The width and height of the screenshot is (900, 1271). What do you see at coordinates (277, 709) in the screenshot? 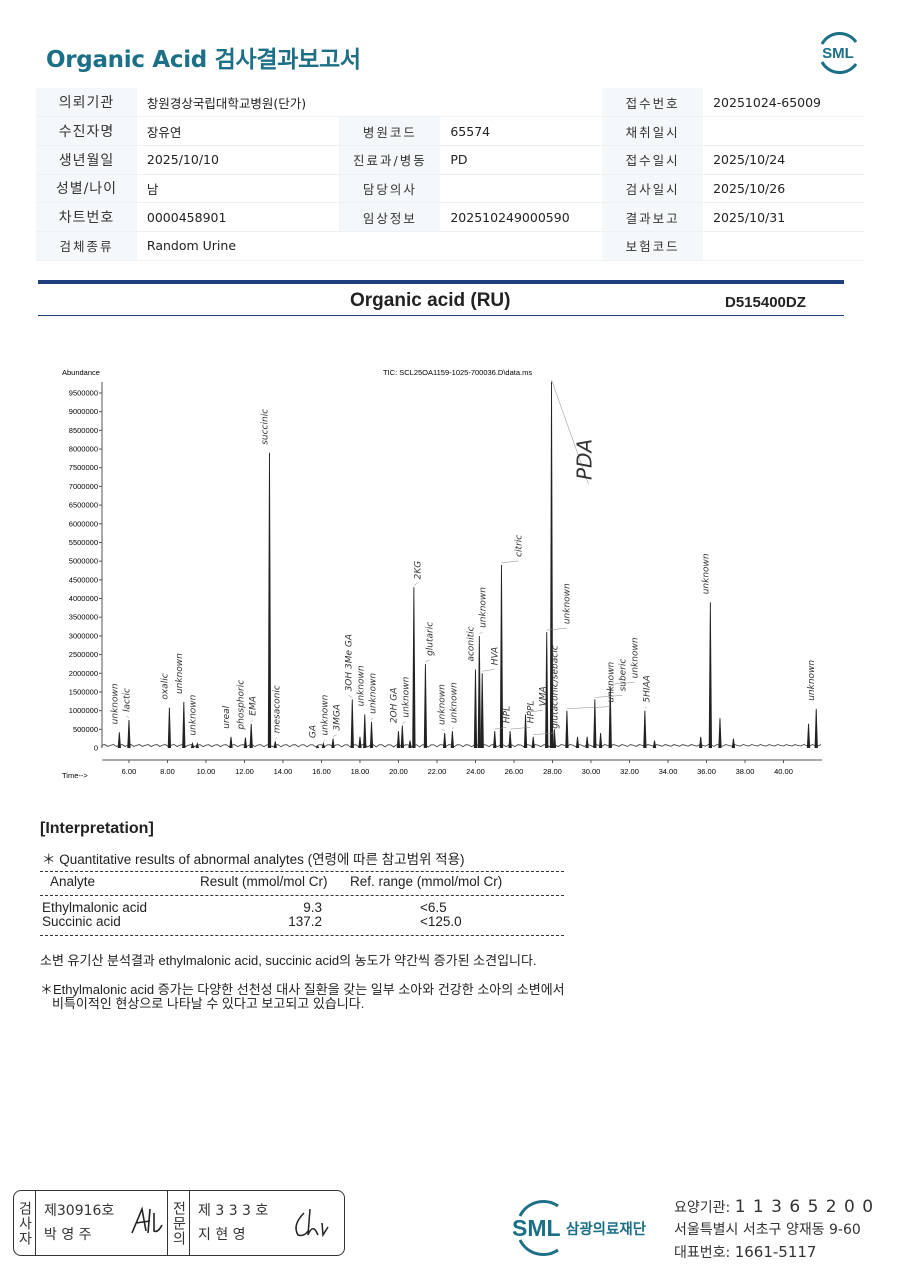
I see `peak-label: mesaconic` at bounding box center [277, 709].